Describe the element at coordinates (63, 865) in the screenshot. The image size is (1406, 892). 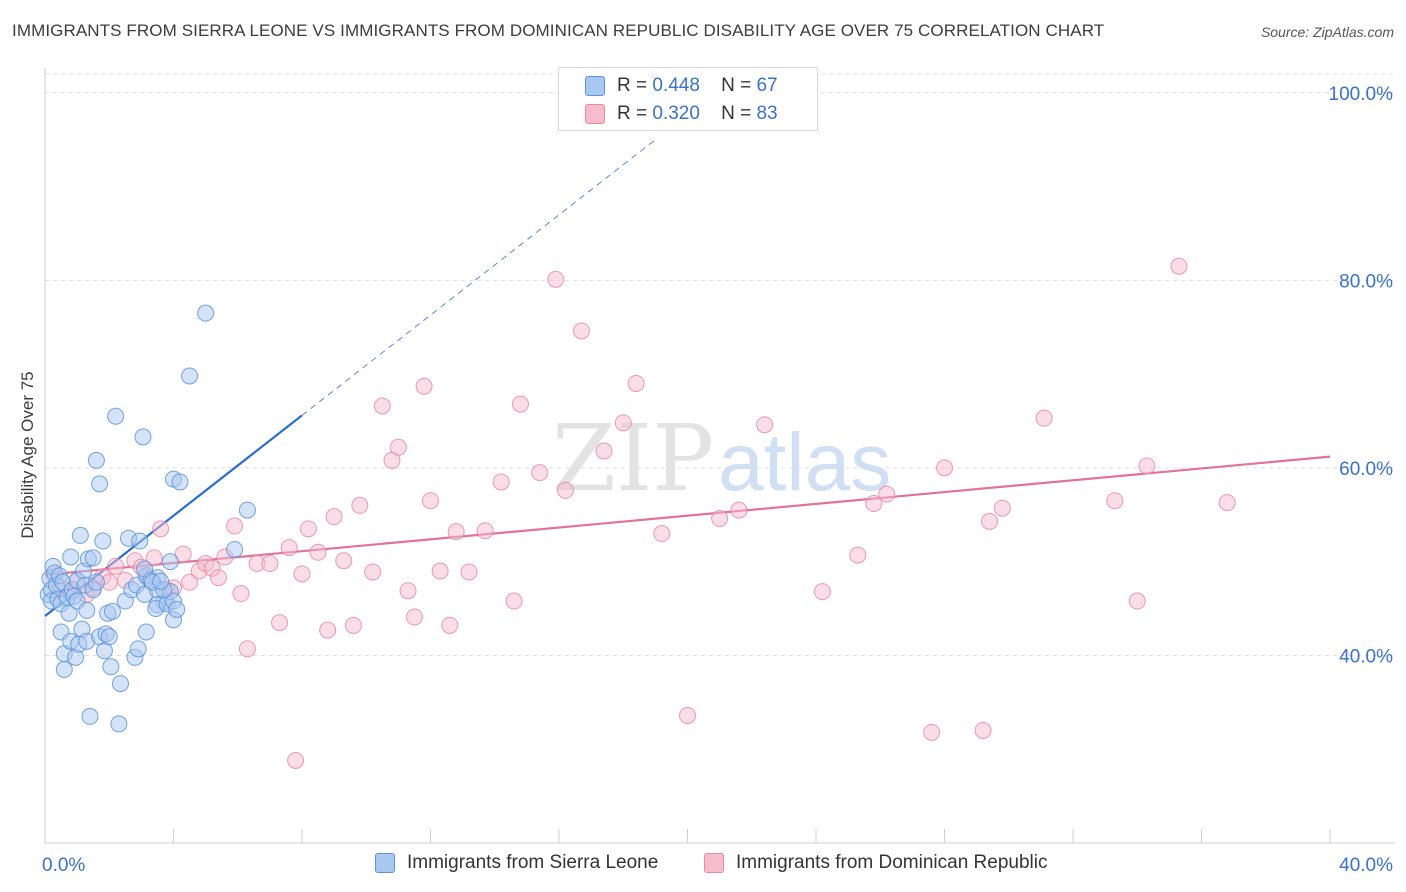
I see `x-tick-label: 0.0%` at that location.